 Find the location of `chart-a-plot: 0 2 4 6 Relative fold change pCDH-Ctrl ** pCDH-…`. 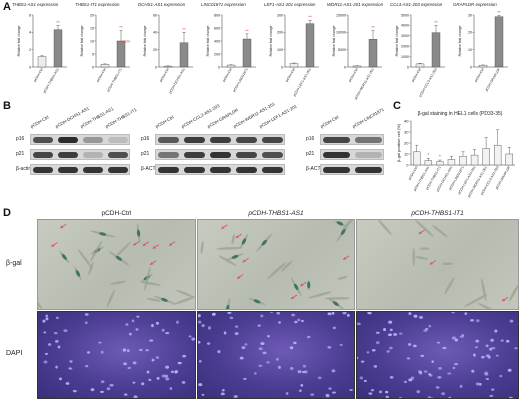

chart-a-plot: 0 2 4 6 Relative fold change pCDH-Ctrl ** pCDH-… is located at coordinates (42, 53).